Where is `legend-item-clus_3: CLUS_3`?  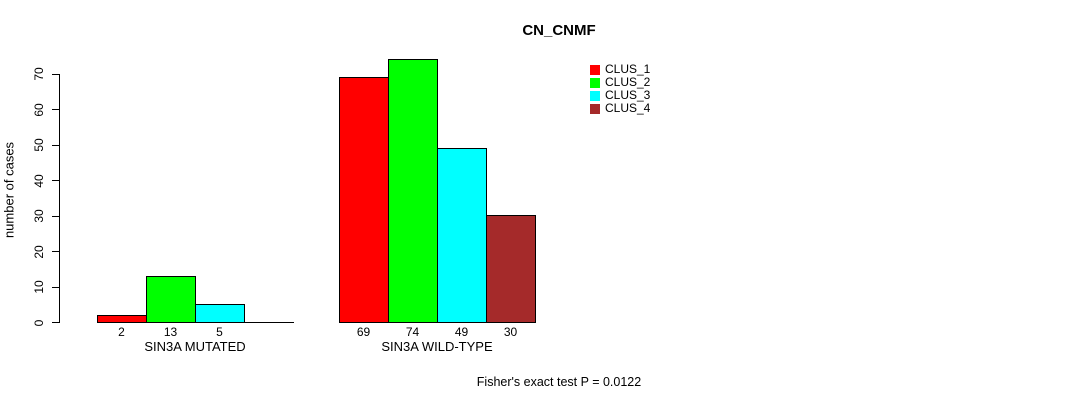
legend-item-clus_3: CLUS_3 is located at coordinates (620, 95).